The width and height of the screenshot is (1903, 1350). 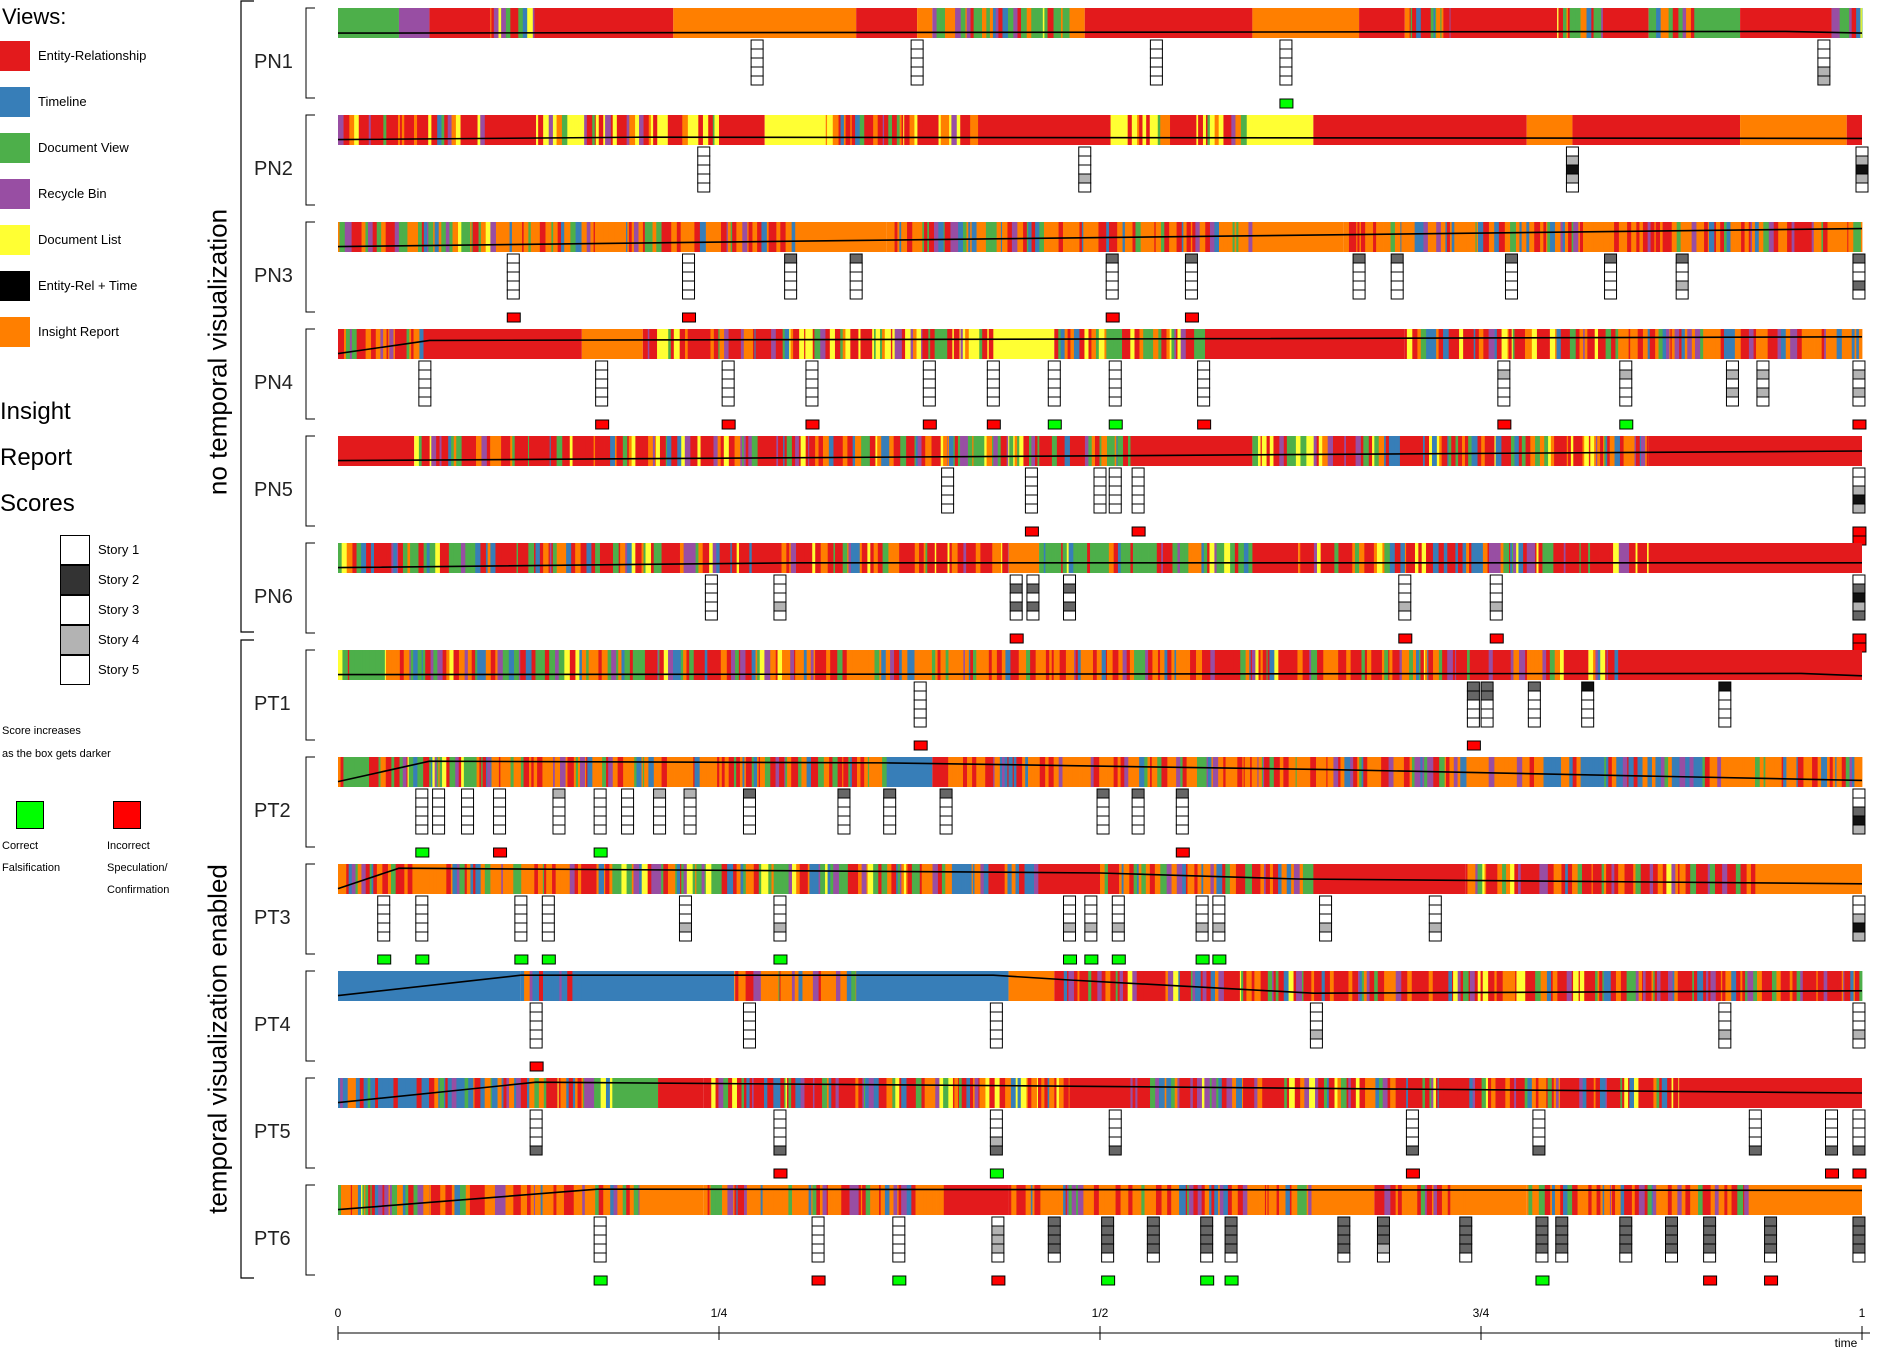 What do you see at coordinates (600, 852) in the screenshot?
I see `correct-falsification-marker` at bounding box center [600, 852].